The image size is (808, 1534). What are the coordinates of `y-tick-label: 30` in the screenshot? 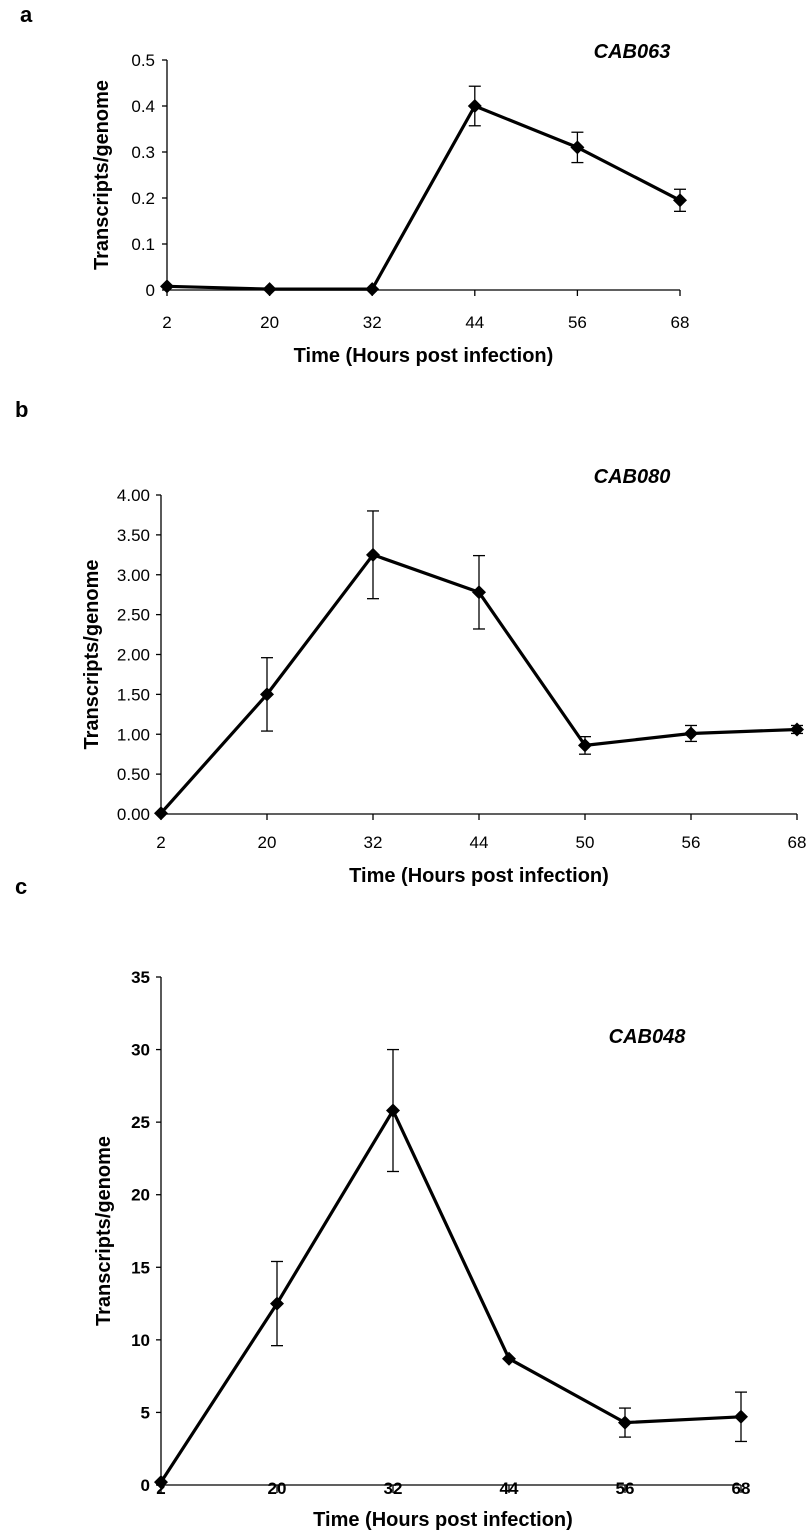 It's located at (140, 1050).